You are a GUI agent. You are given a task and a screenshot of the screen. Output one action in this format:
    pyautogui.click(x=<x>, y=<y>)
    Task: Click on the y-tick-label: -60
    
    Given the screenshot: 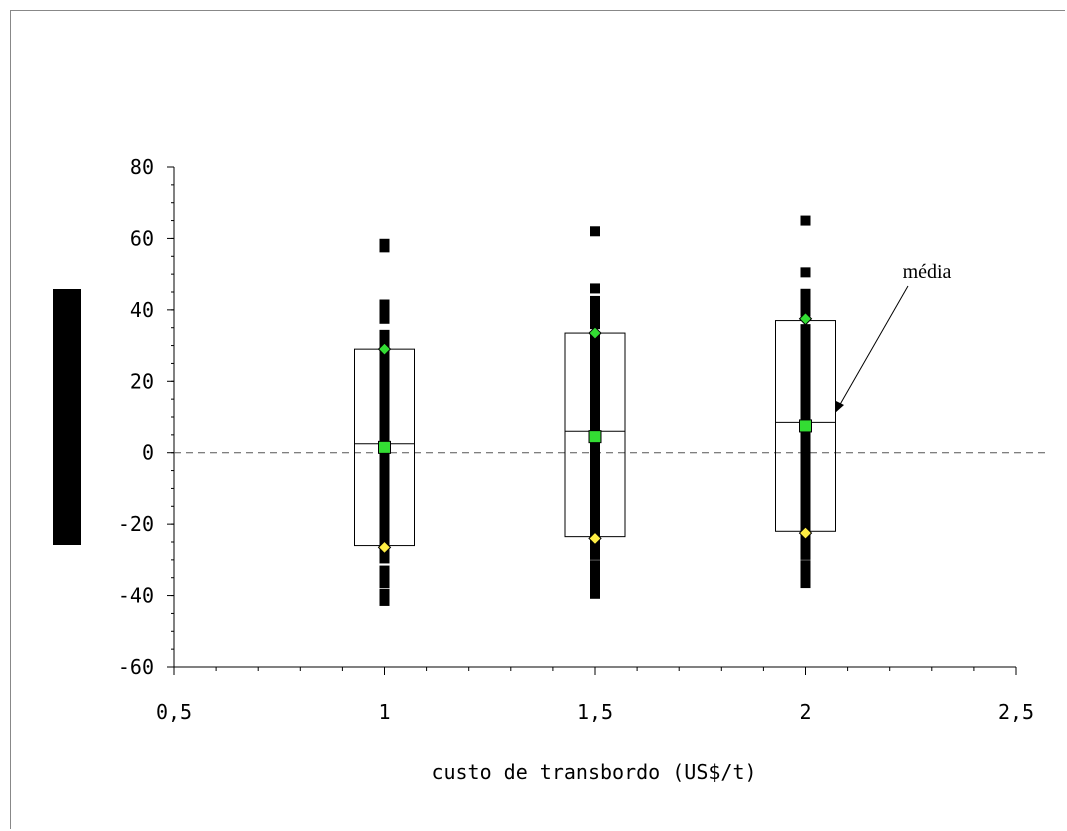 What is the action you would take?
    pyautogui.click(x=136, y=667)
    